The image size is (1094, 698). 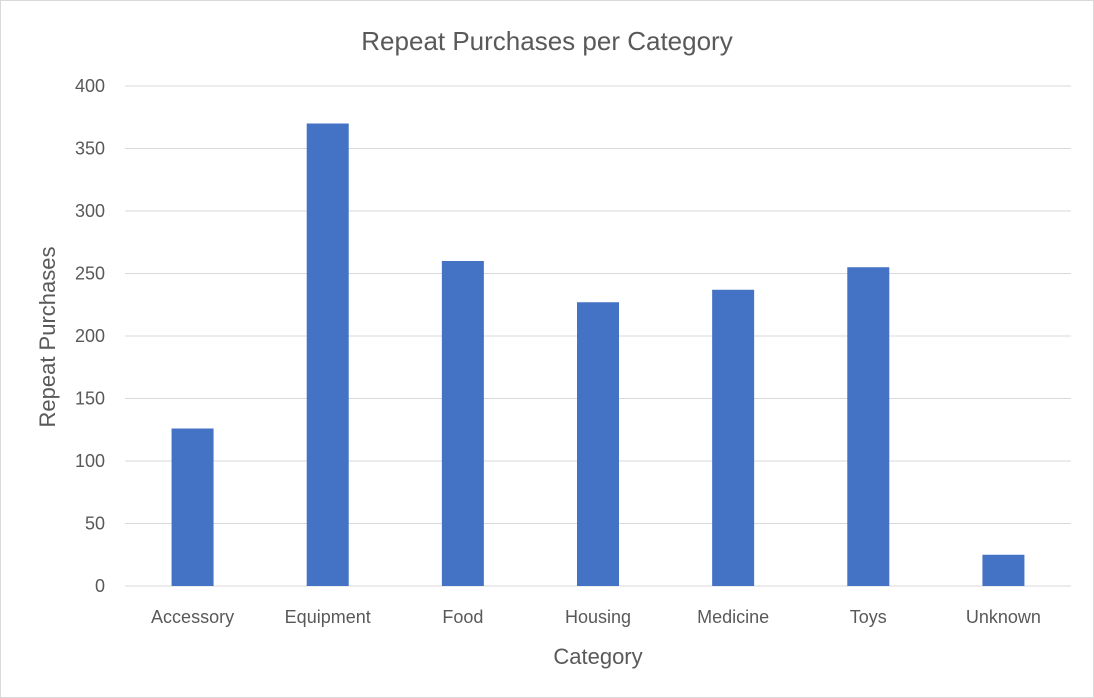 I want to click on y-tick-label: 0, so click(x=100, y=586).